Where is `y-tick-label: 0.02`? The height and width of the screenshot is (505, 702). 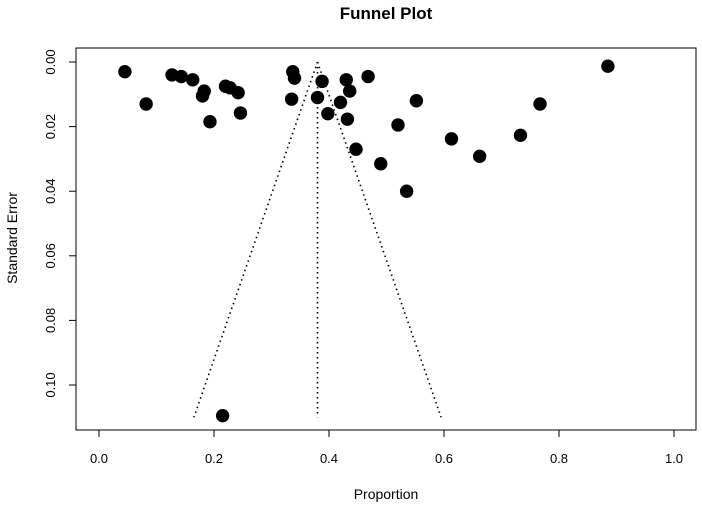
y-tick-label: 0.02 is located at coordinates (50, 126).